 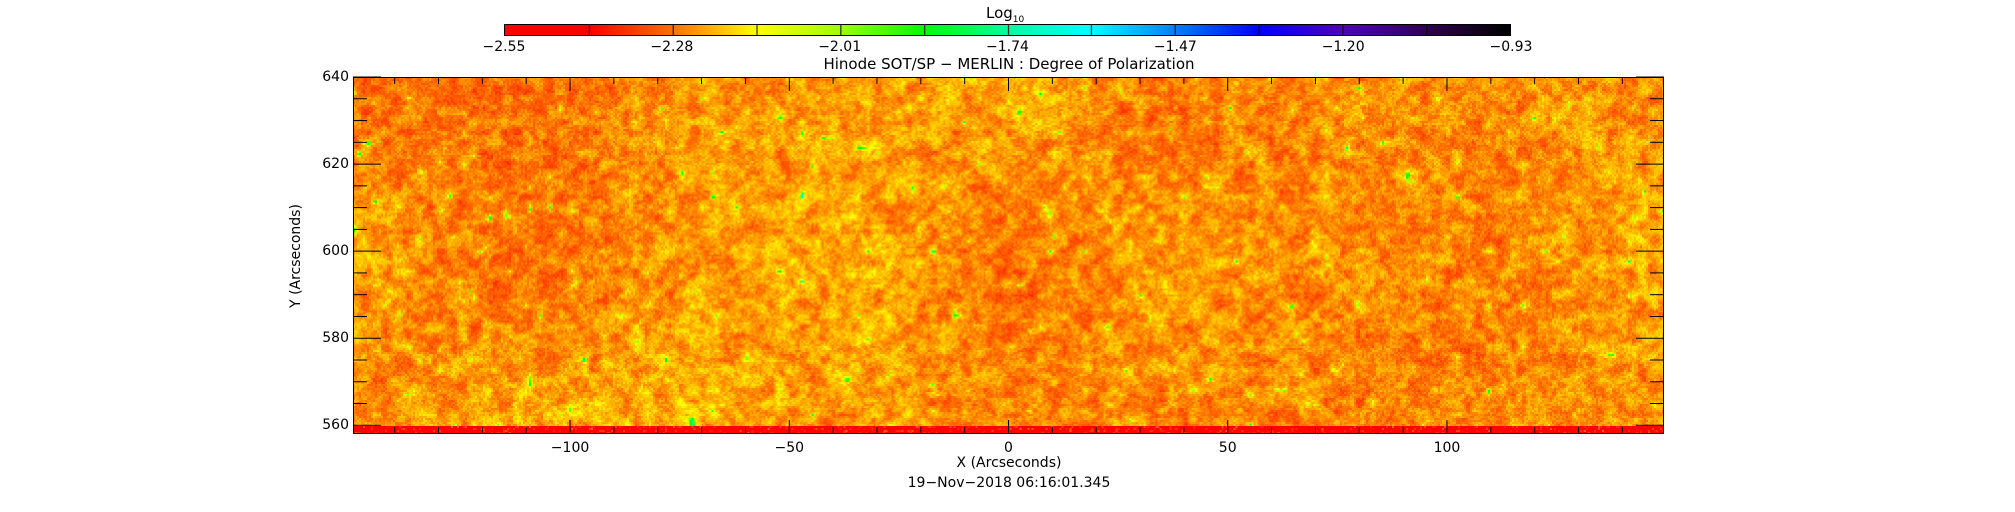 I want to click on y-axis-label: Y (Arcseconds), so click(x=296, y=256).